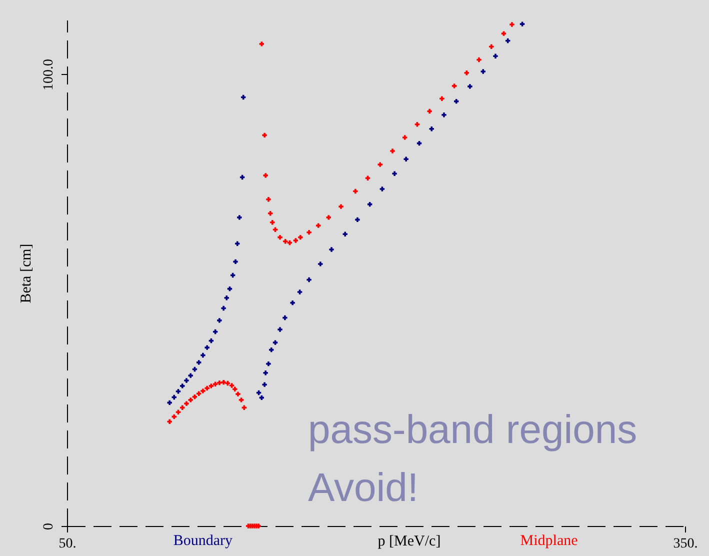 The width and height of the screenshot is (709, 556). What do you see at coordinates (49, 74) in the screenshot?
I see `y-tick-label: 100.0` at bounding box center [49, 74].